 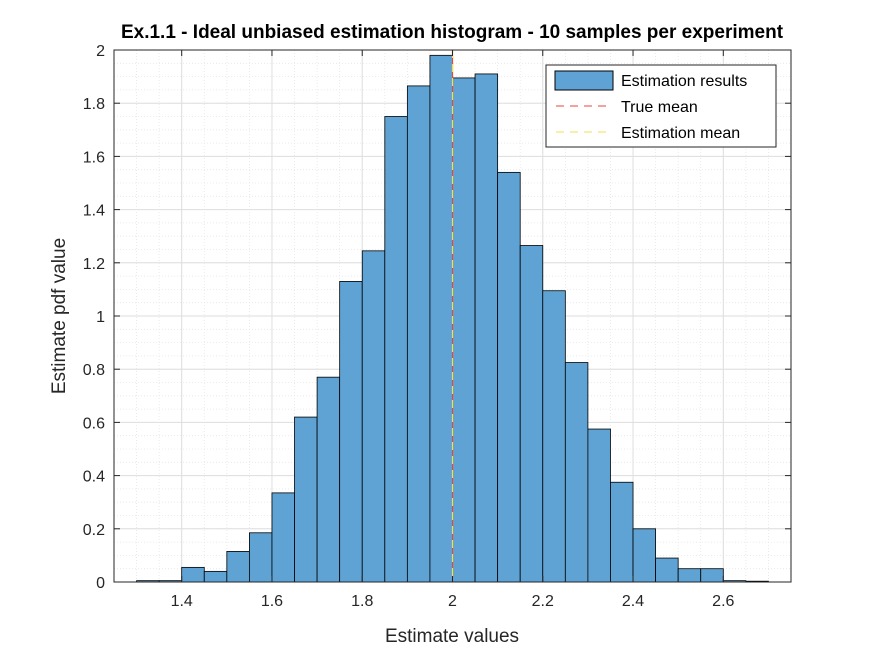 What do you see at coordinates (584, 80) in the screenshot?
I see `legend-swatch-estimation-results` at bounding box center [584, 80].